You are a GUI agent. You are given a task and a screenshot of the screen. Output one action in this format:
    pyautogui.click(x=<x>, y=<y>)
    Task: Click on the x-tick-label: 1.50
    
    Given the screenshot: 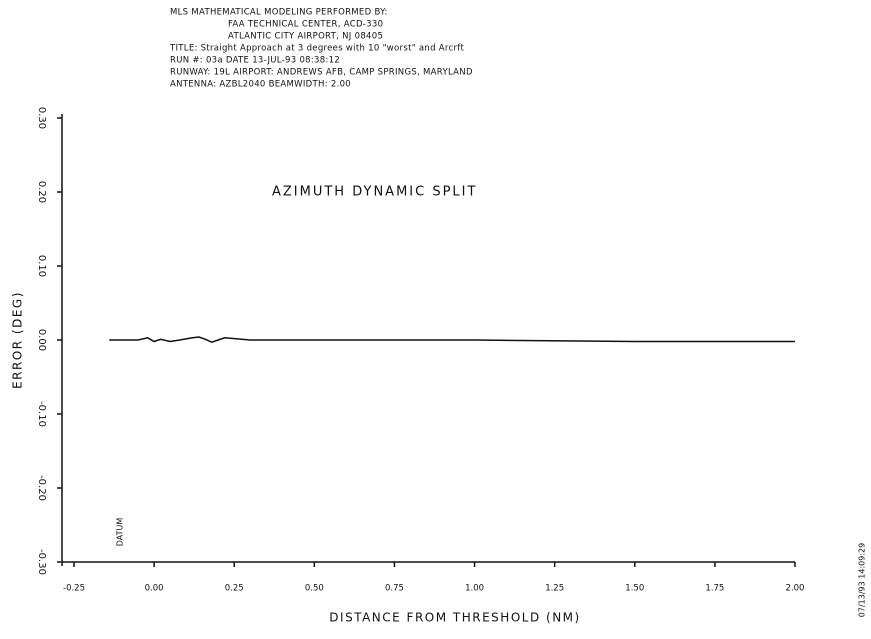 What is the action you would take?
    pyautogui.click(x=634, y=589)
    